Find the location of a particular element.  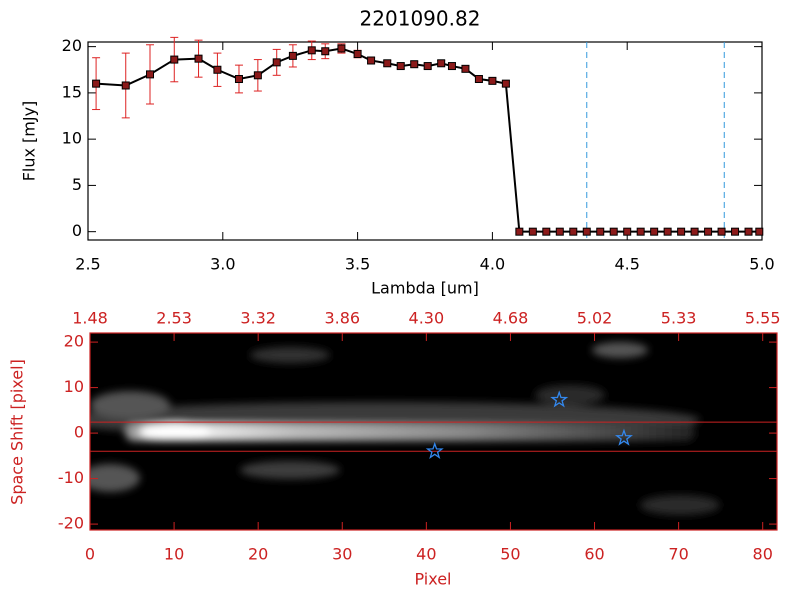

y-tick-label: 15 is located at coordinates (72, 91).